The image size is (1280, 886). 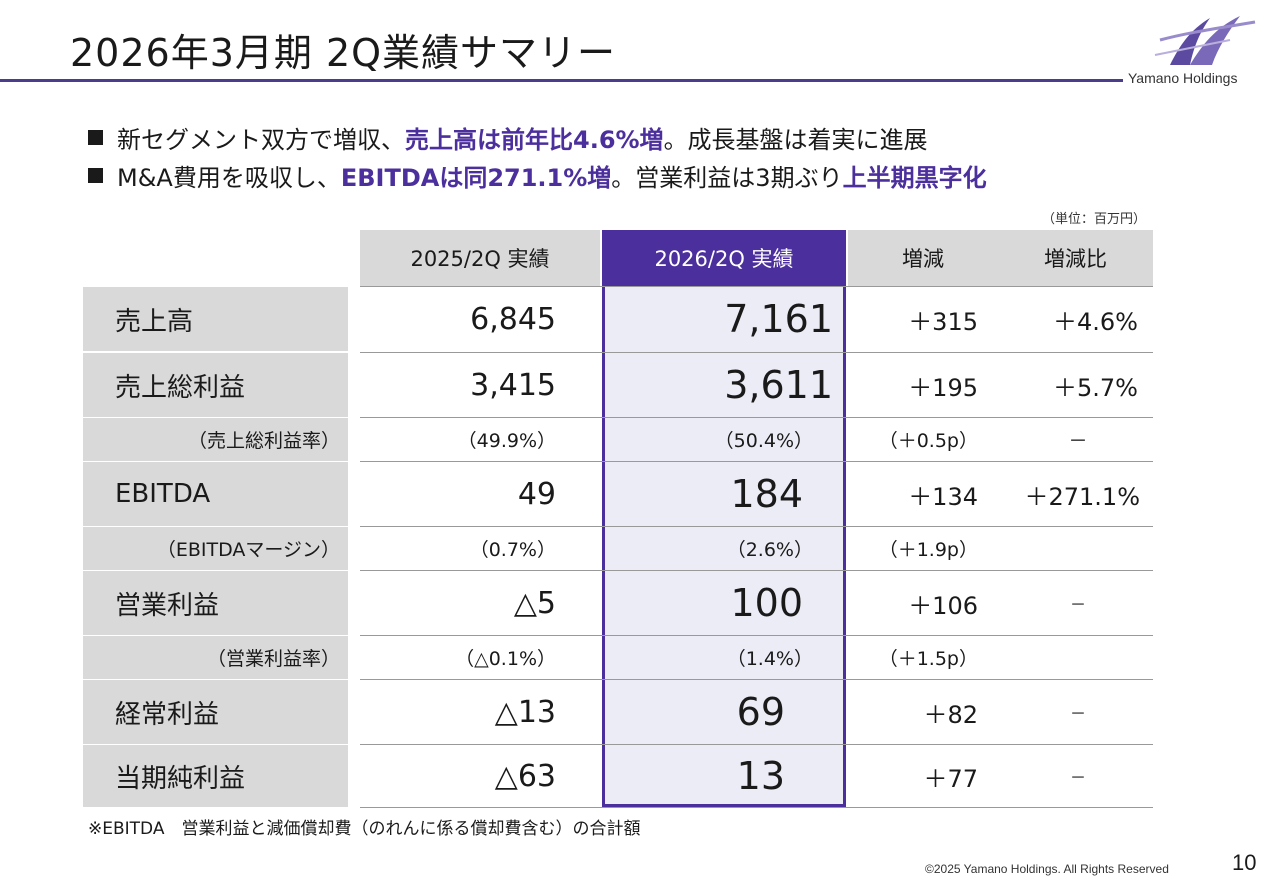 What do you see at coordinates (618, 776) in the screenshot?
I see `table-row: 当期純利益 △63 13 ＋77 －` at bounding box center [618, 776].